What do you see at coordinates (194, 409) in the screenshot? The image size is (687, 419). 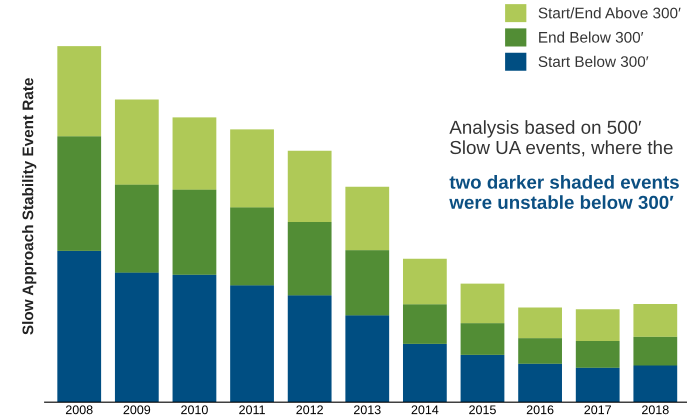 I see `x-tick-label: 2010` at bounding box center [194, 409].